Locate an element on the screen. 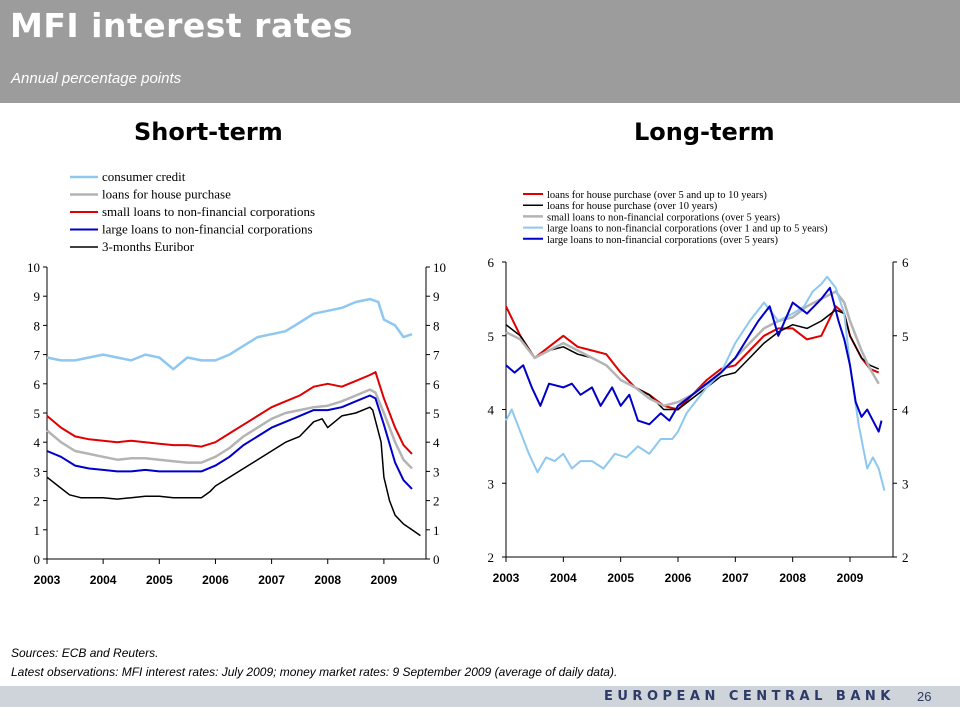  legend-label: loans for house purchase (over 10 years) is located at coordinates (632, 206).